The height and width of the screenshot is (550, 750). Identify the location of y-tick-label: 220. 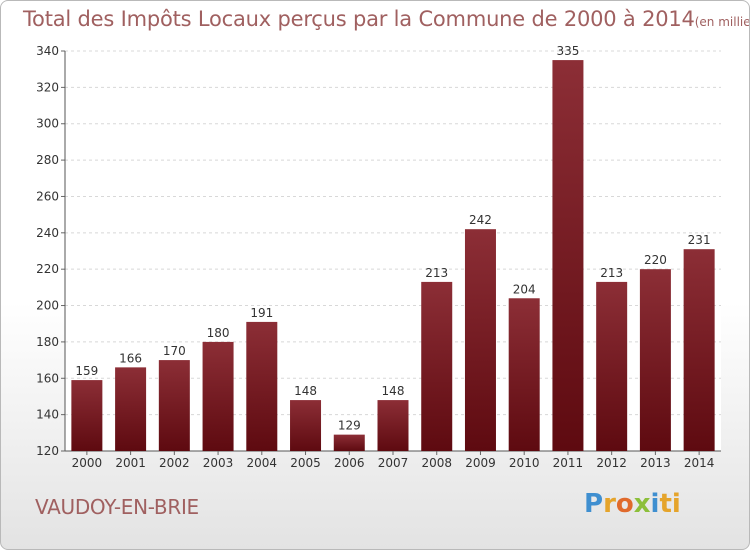
(47, 269).